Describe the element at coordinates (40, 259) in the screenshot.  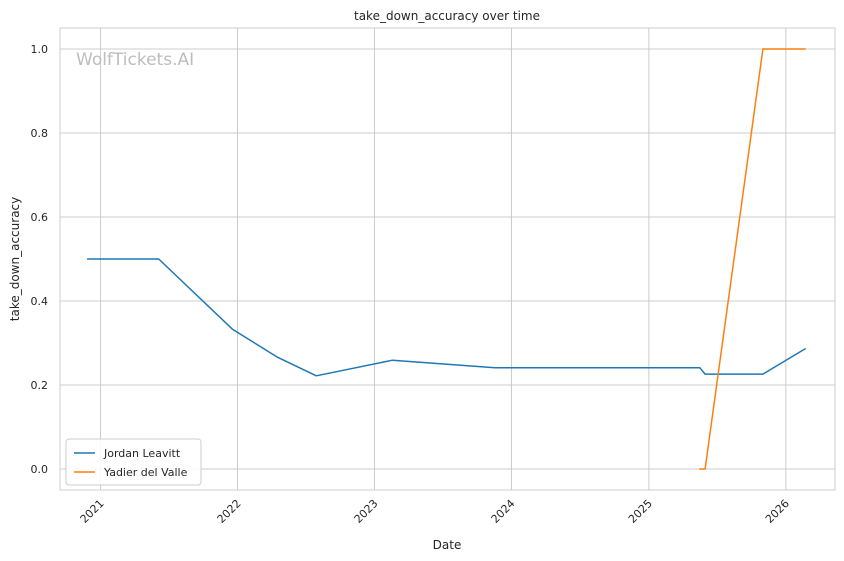
I see `y-tick-labels: 0.0 0.2 0.4 0.6 0.8 1.0` at that location.